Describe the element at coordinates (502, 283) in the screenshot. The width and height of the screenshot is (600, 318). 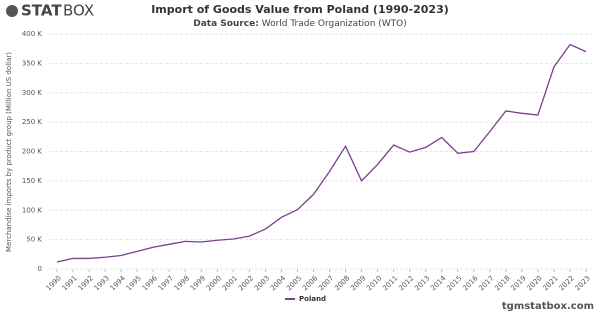
I see `x-tick-label: 2018` at that location.